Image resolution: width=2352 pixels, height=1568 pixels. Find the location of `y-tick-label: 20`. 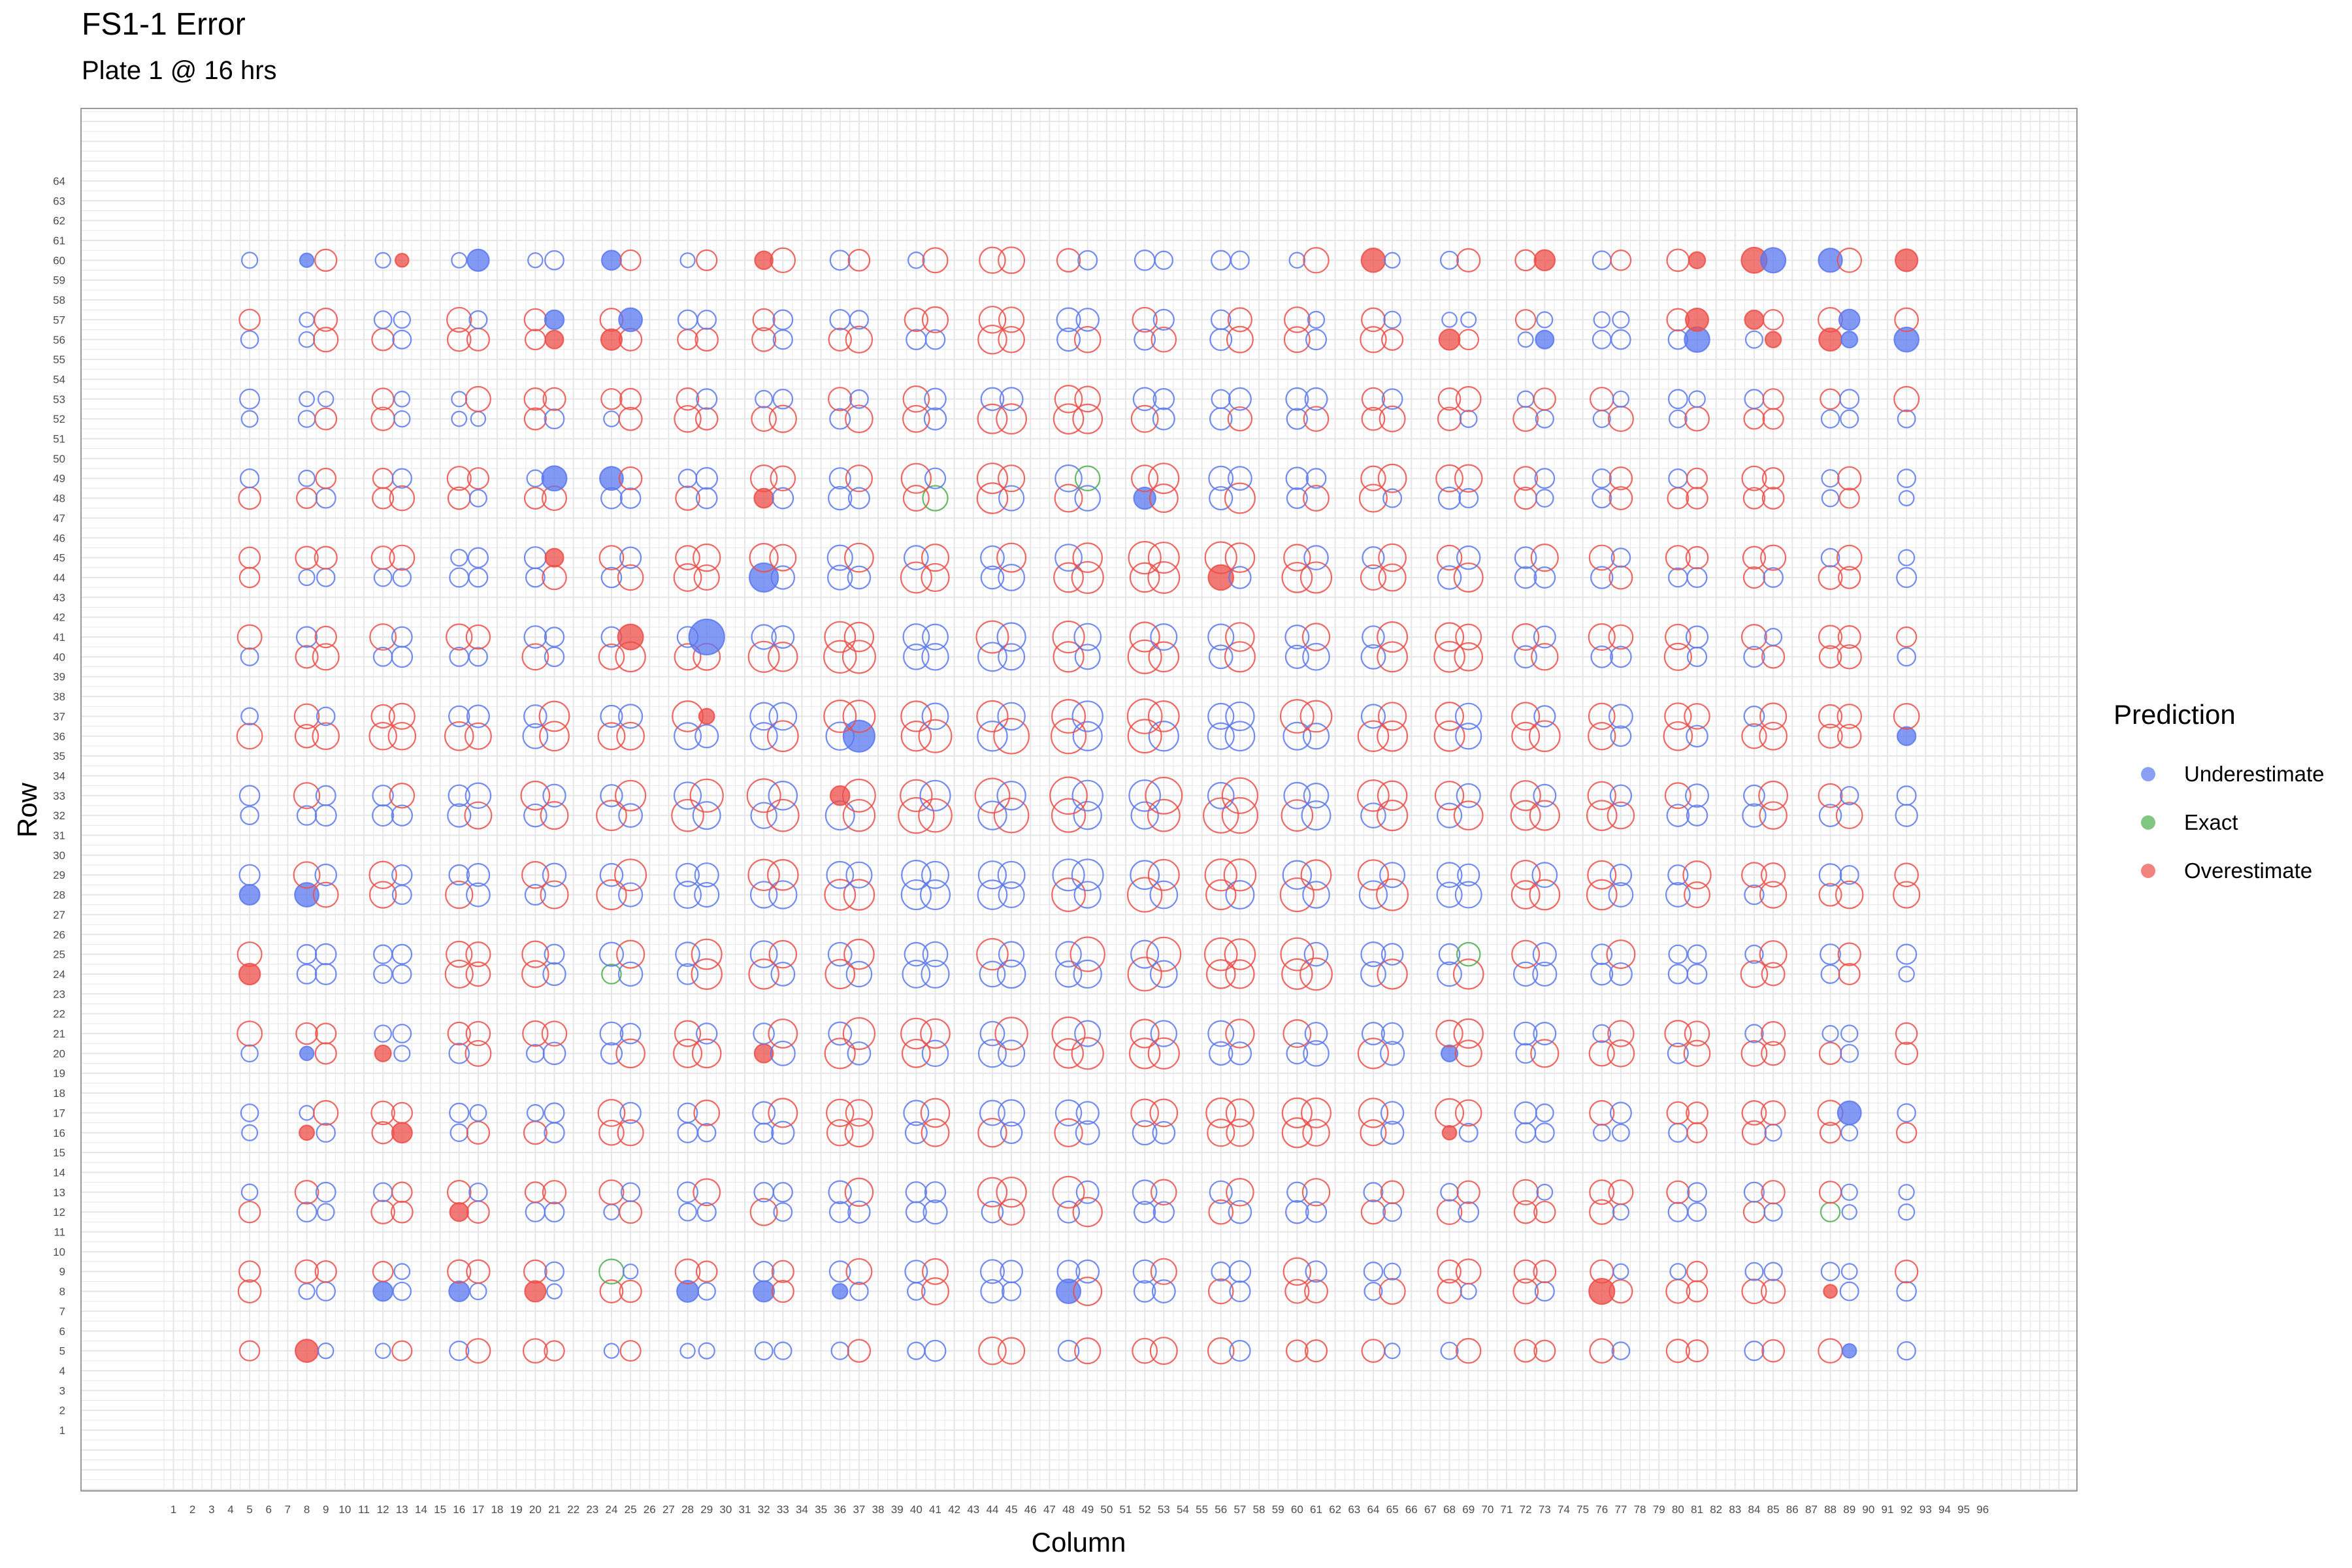

y-tick-label: 20 is located at coordinates (59, 1053).